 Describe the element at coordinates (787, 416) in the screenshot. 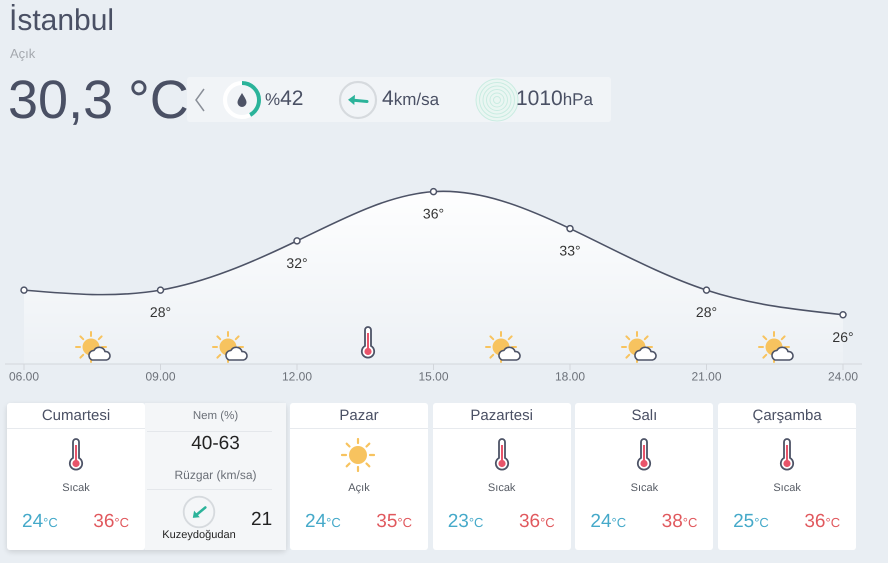

I see `annotation: Çarşamba` at that location.